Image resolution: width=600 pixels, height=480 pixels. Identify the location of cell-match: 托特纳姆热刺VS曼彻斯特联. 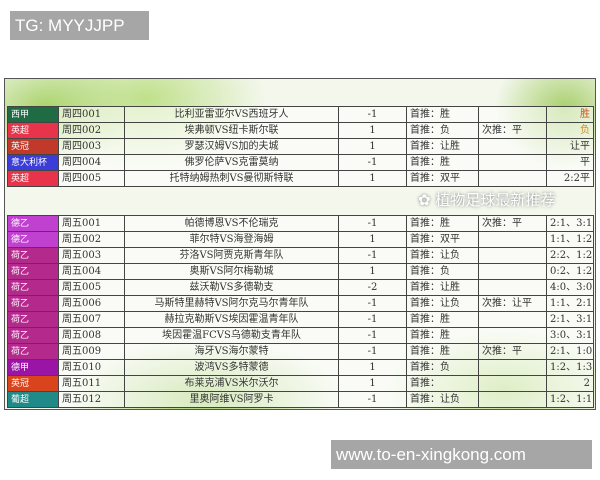
(231, 178).